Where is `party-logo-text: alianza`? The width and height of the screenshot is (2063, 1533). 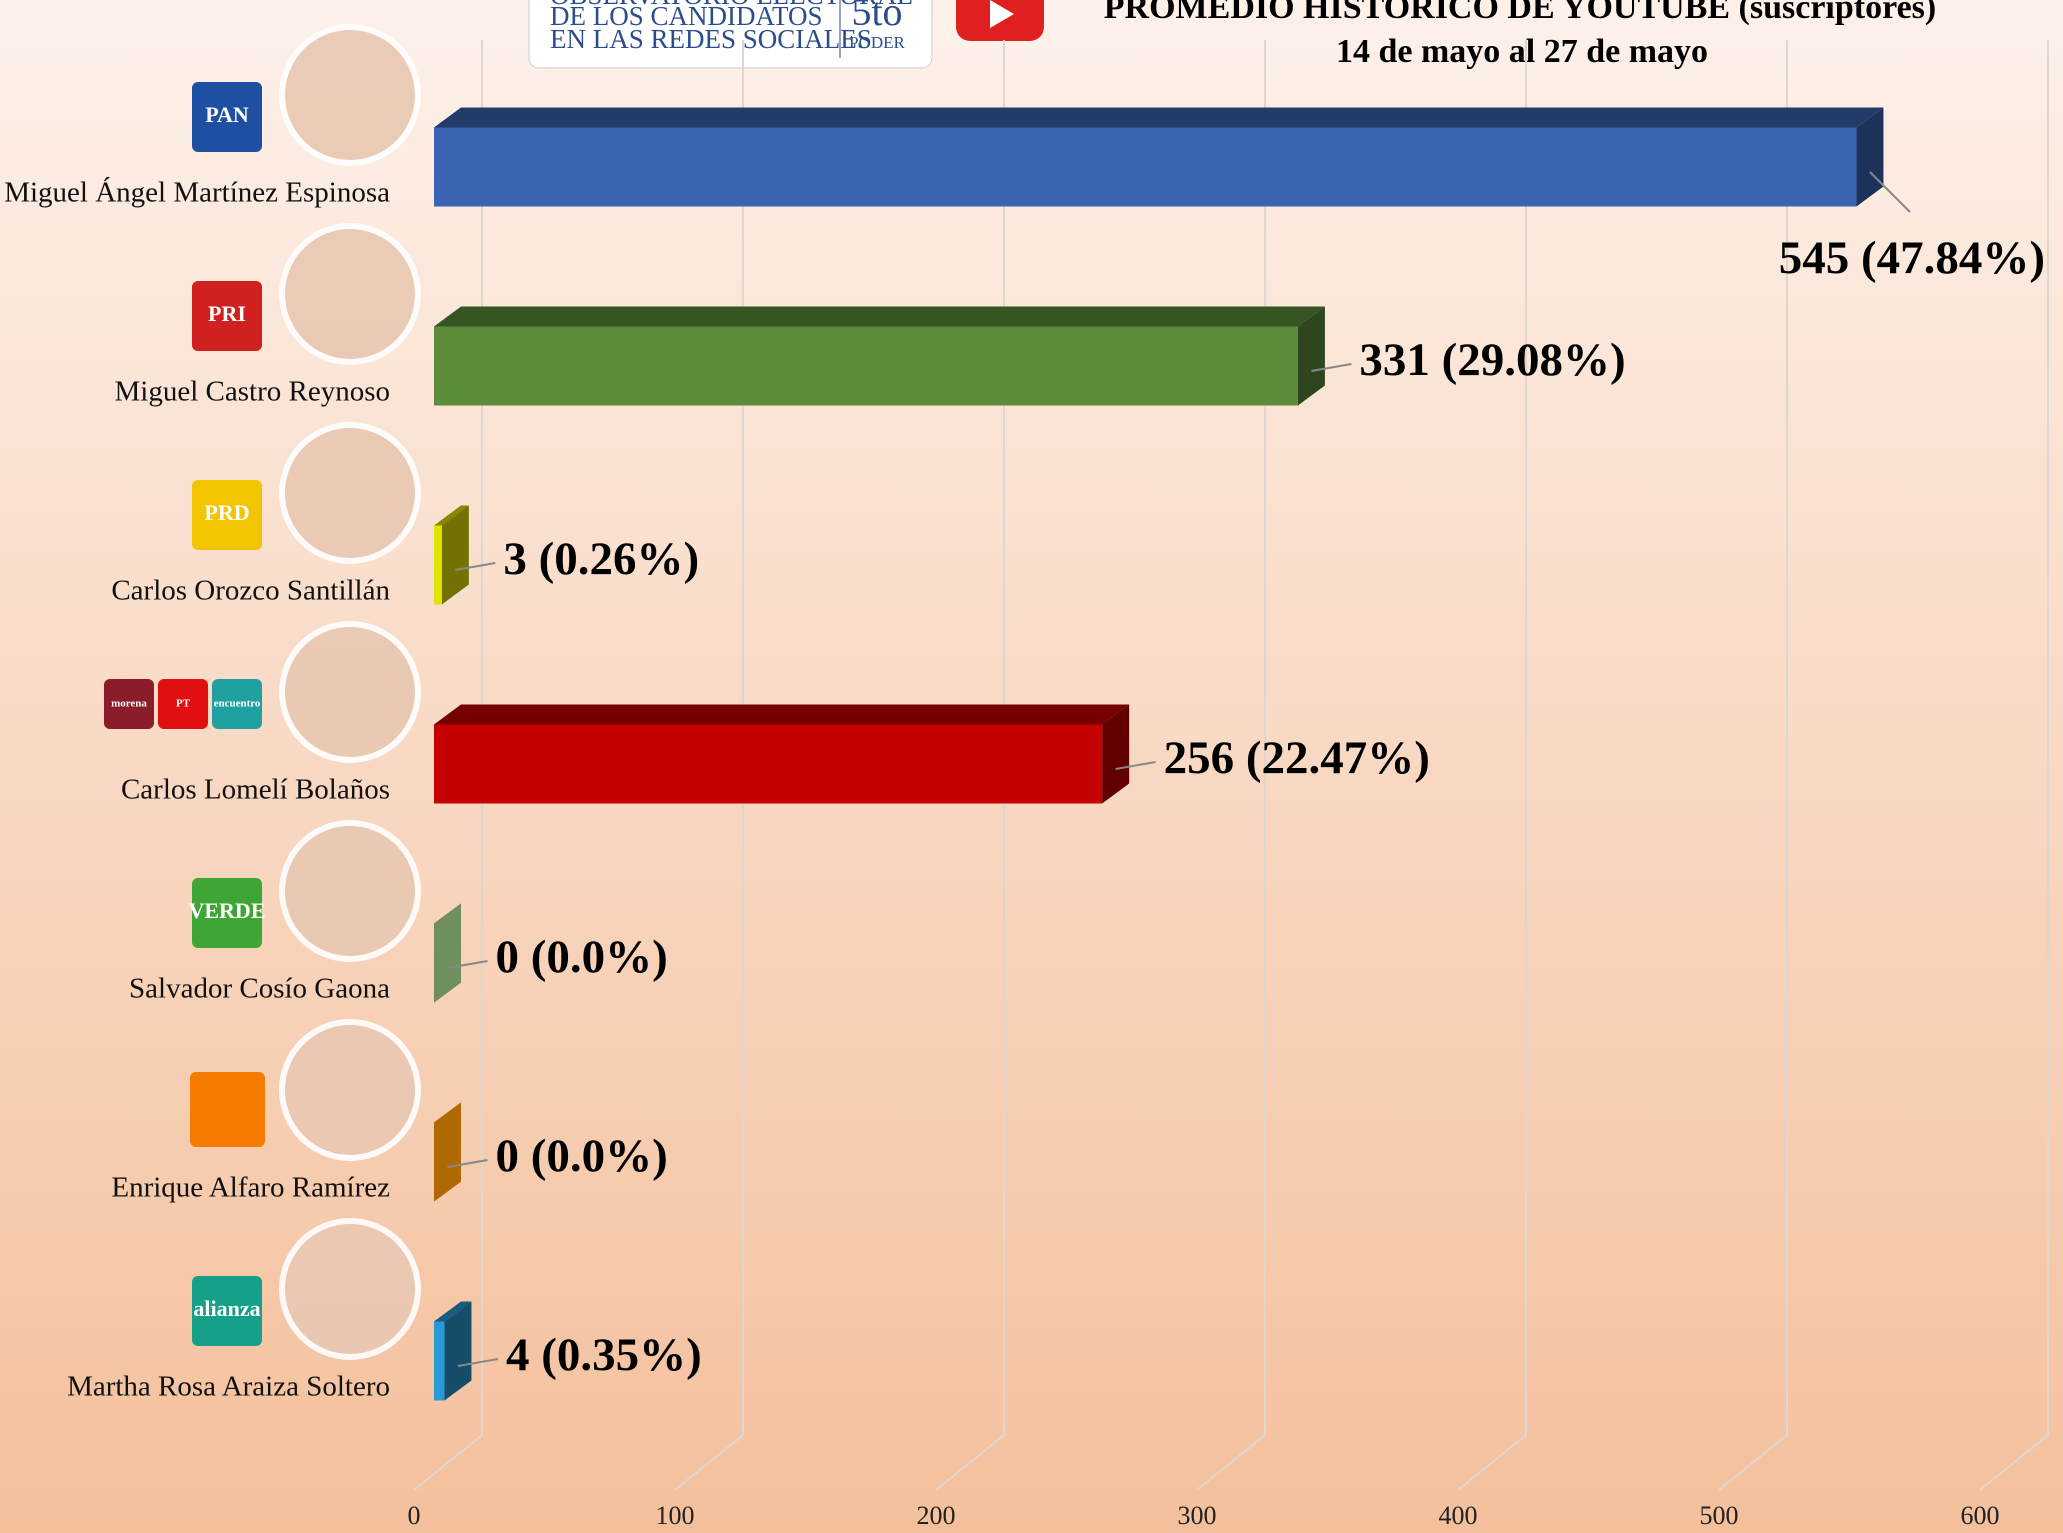 party-logo-text: alianza is located at coordinates (226, 1308).